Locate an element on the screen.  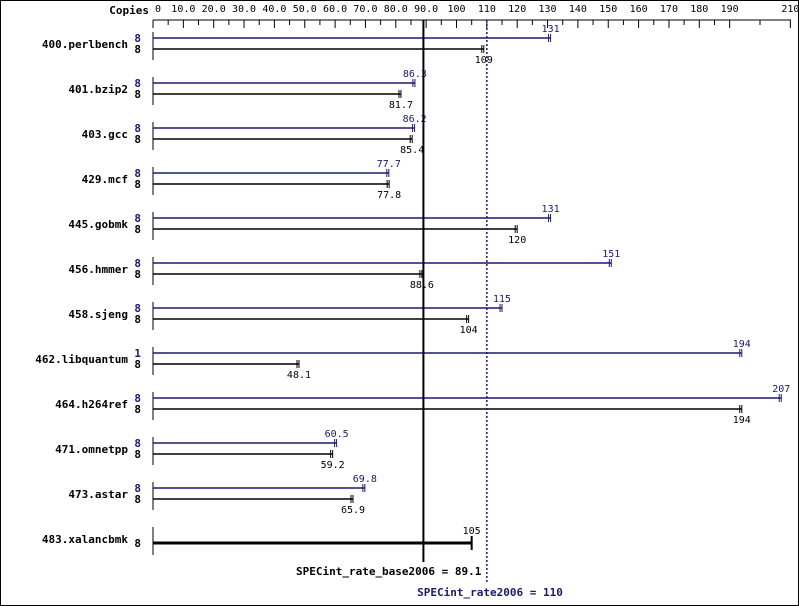
benchmark-row: 429.mcf 8 77.7 8 77.8 is located at coordinates (242, 180).